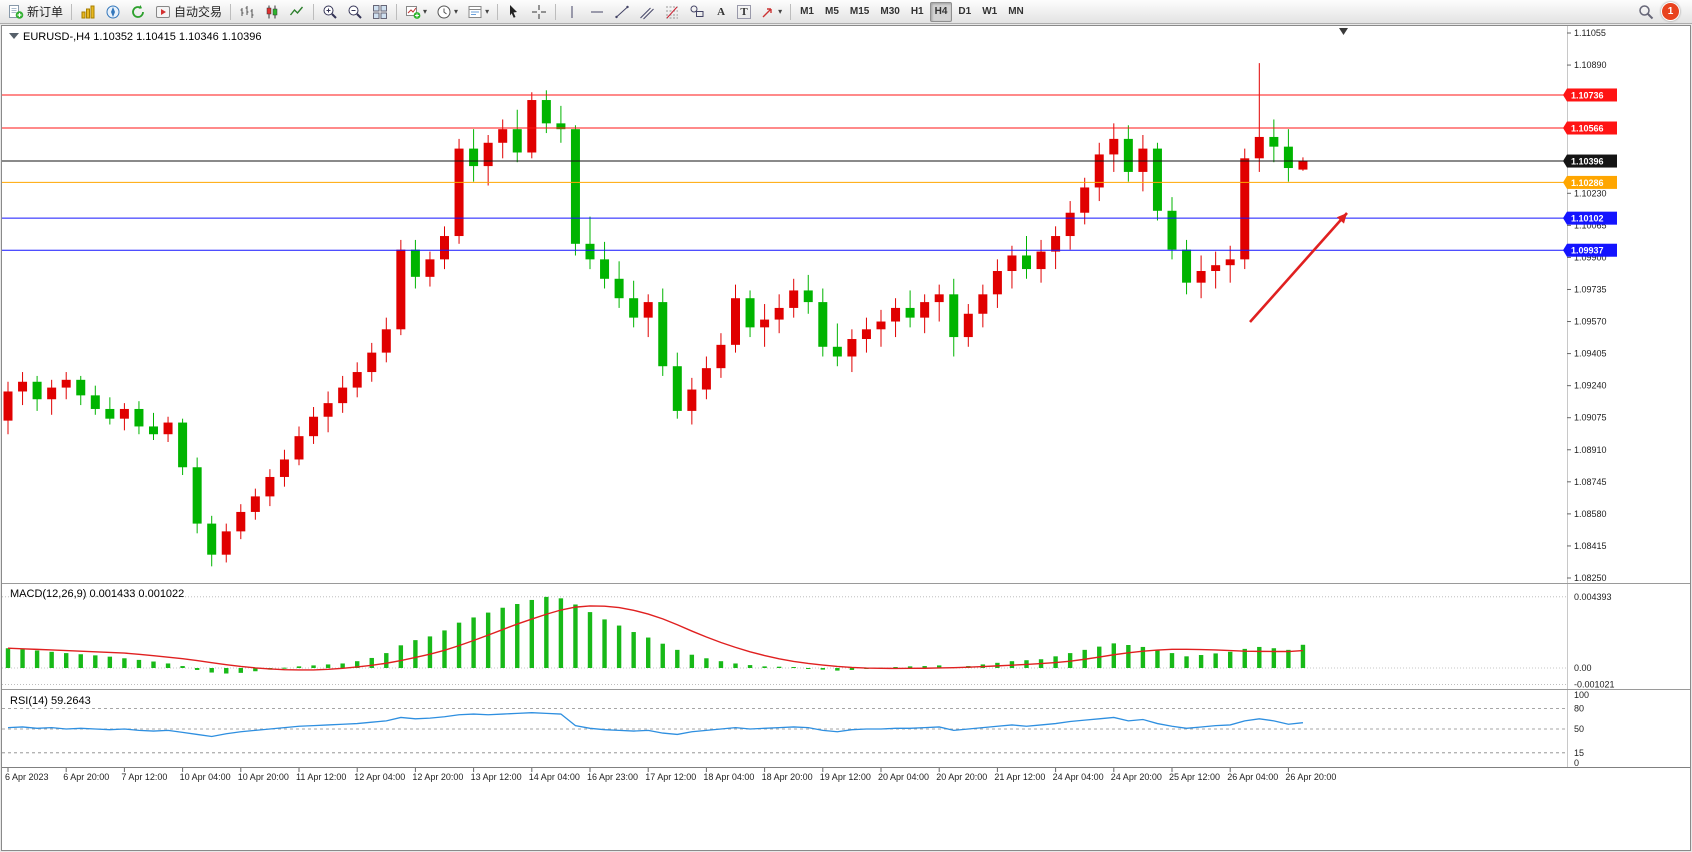 The image size is (1692, 852). Describe the element at coordinates (1016, 12) in the screenshot. I see `timeframe-mn-button: MN` at that location.